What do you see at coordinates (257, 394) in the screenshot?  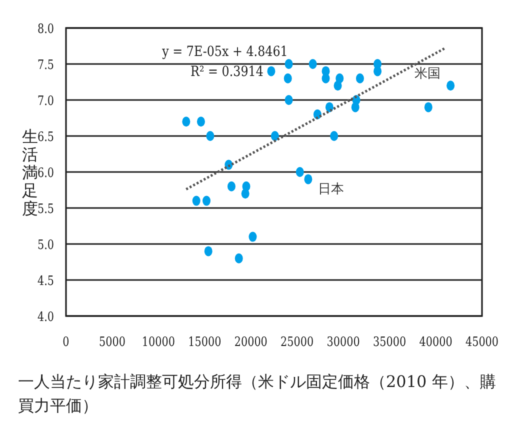 I see `x-axis-title: 一人当たり家計調整可処分所得（米ドル固定価格（2010 年）、購買力平価）` at bounding box center [257, 394].